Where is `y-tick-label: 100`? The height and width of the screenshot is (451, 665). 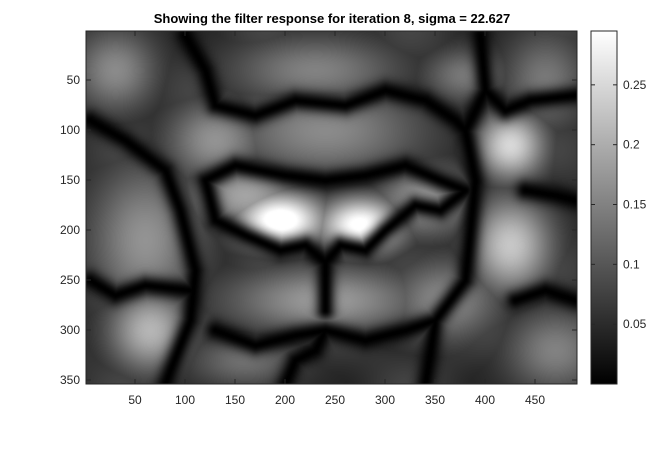 y-tick-label: 100 is located at coordinates (70, 130).